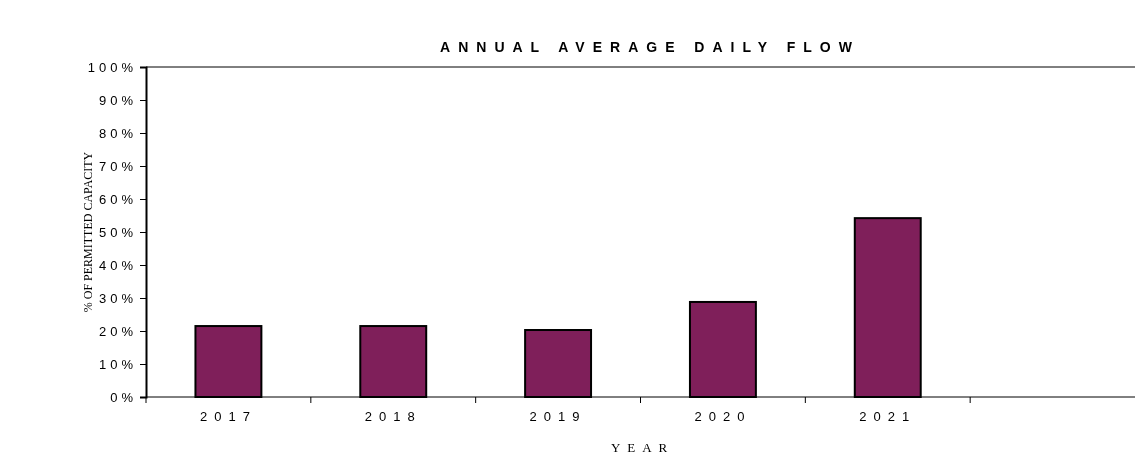 The image size is (1135, 459). What do you see at coordinates (117, 199) in the screenshot?
I see `y-tick-label: 60%` at bounding box center [117, 199].